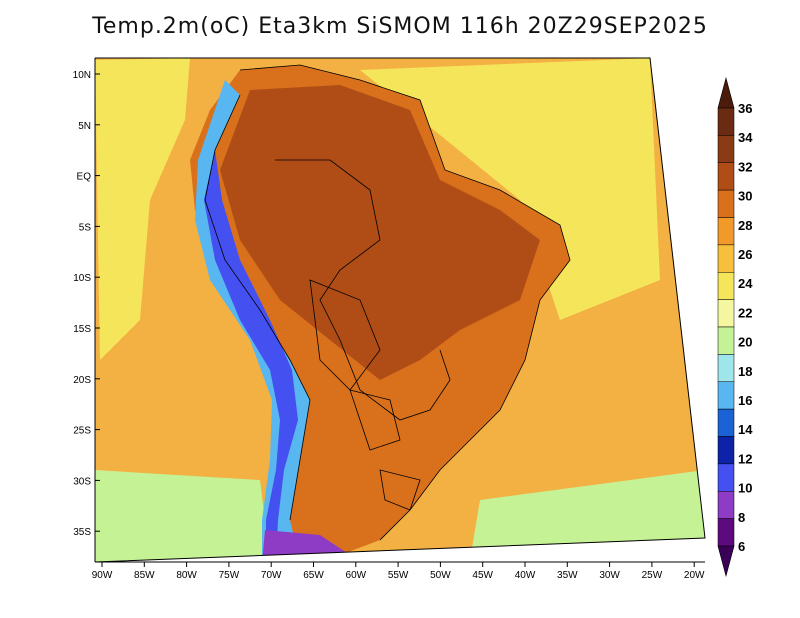 The image size is (800, 618). Describe the element at coordinates (440, 575) in the screenshot. I see `lon-label: 50W` at that location.